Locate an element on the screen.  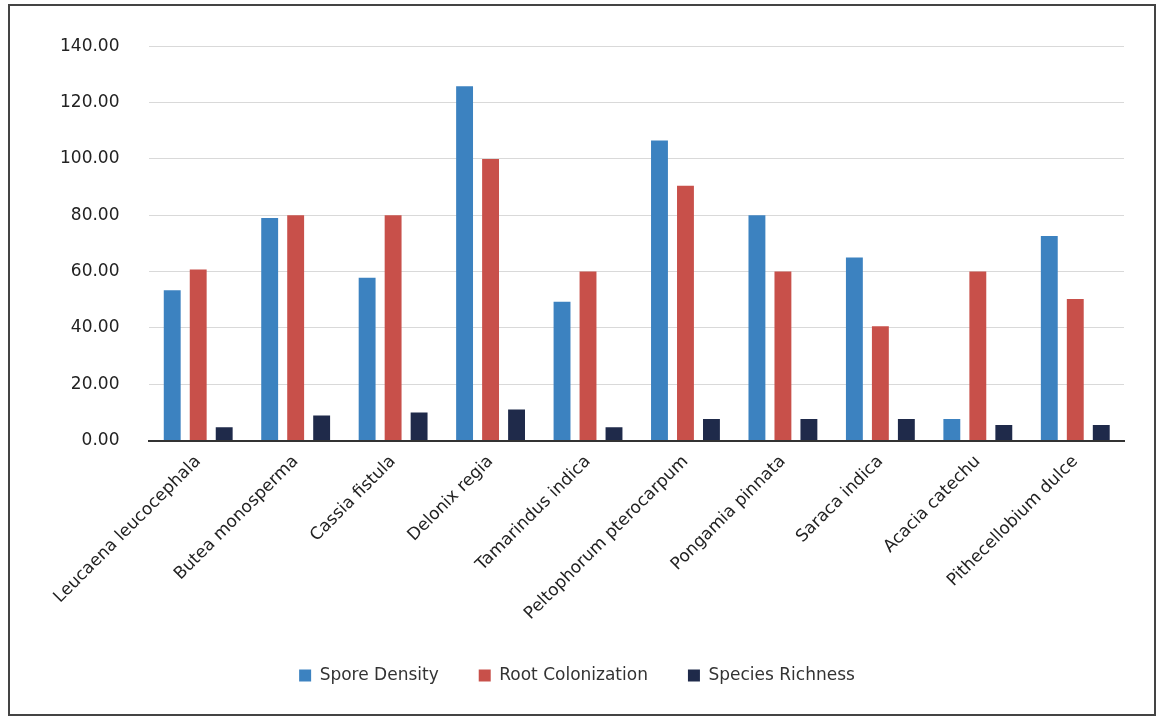
y-tick-label: 40.00 is located at coordinates (95, 326).